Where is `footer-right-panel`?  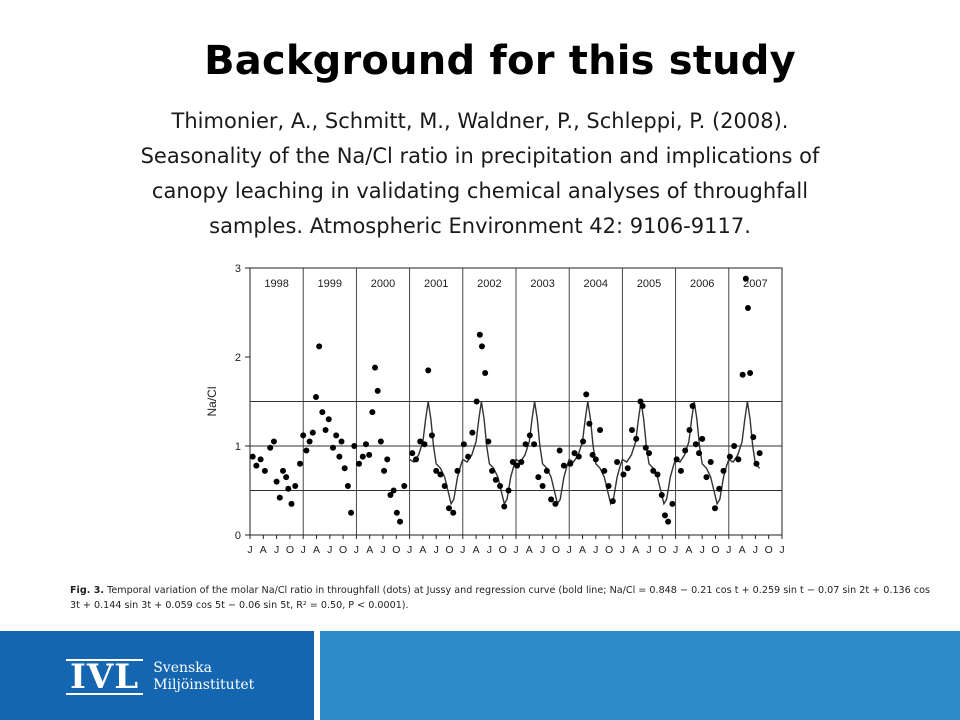
footer-right-panel is located at coordinates (640, 675).